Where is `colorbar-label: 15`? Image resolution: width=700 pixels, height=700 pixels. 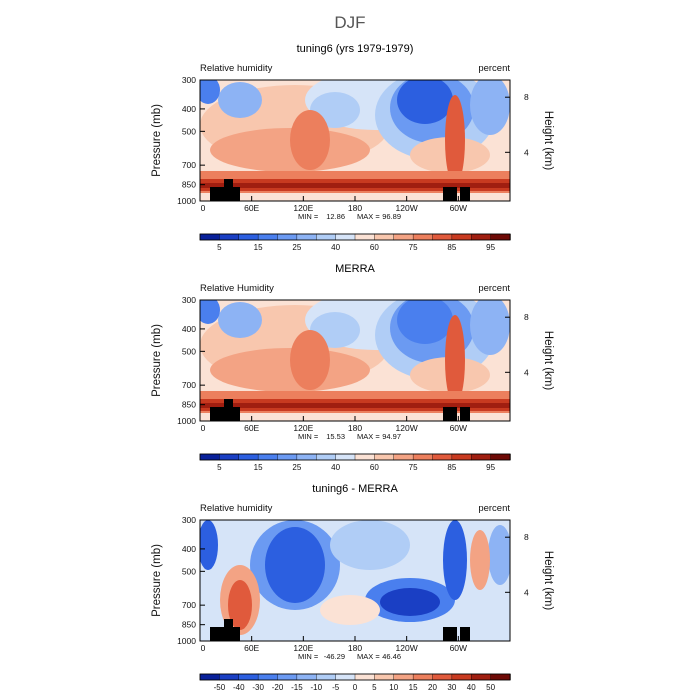
colorbar-label: 15 is located at coordinates (258, 467).